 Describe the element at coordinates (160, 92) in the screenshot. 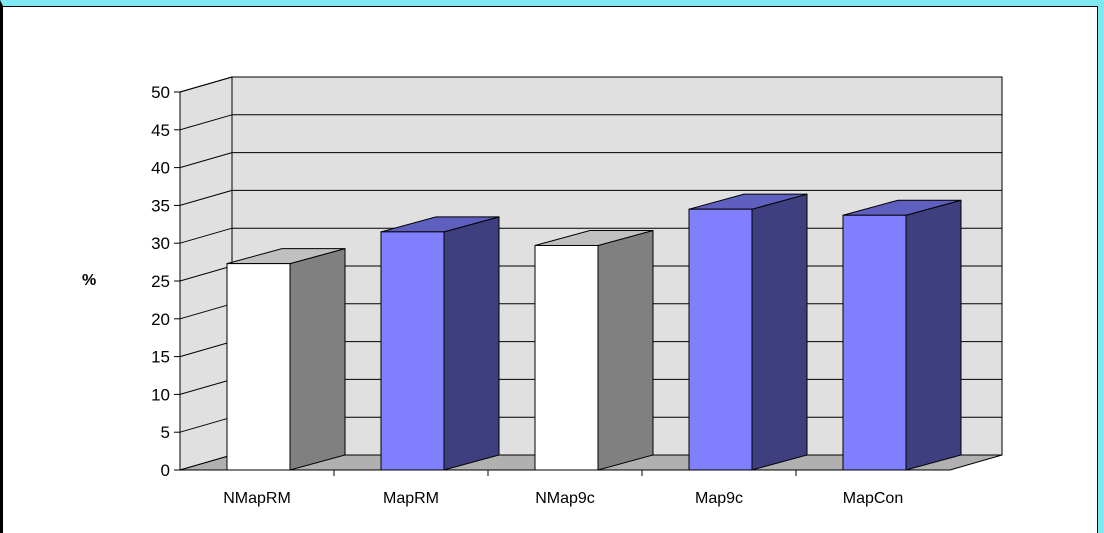

I see `y-tick-label: 50` at that location.